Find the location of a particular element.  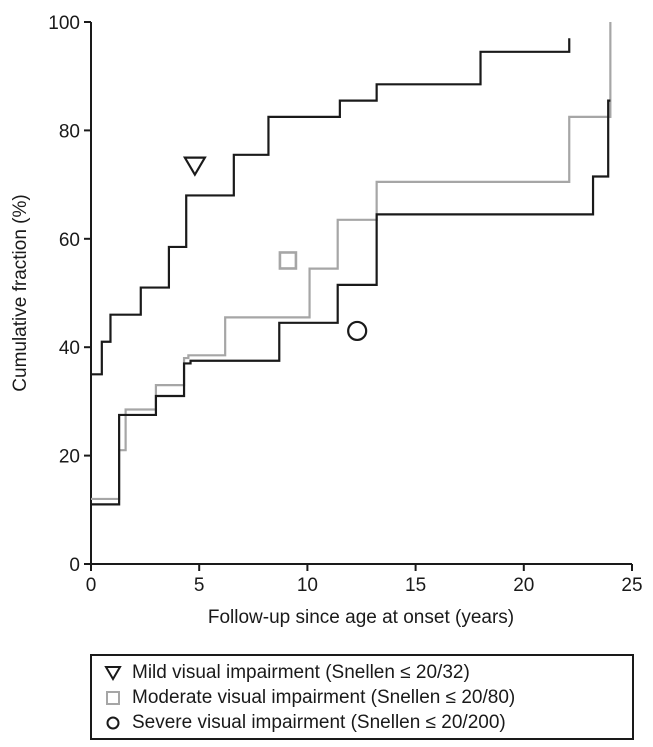

y-tick-label: 40 is located at coordinates (69, 348).